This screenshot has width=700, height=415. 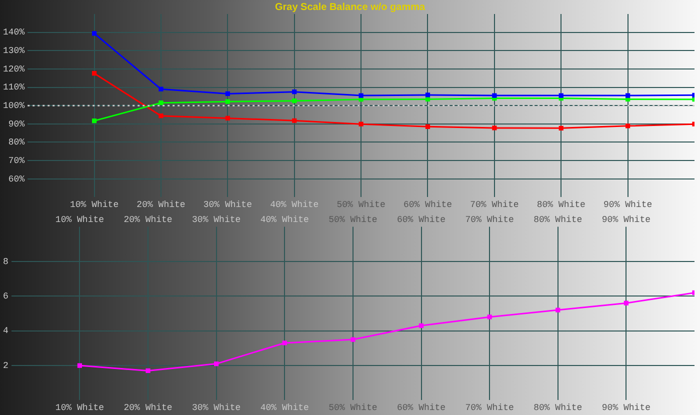 I want to click on y-tick-label: 4, so click(x=5, y=331).